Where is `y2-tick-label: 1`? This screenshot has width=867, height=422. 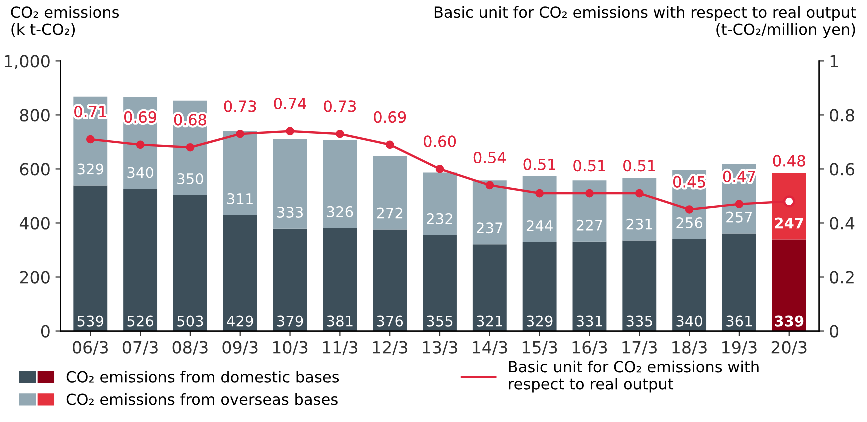 y2-tick-label: 1 is located at coordinates (834, 61).